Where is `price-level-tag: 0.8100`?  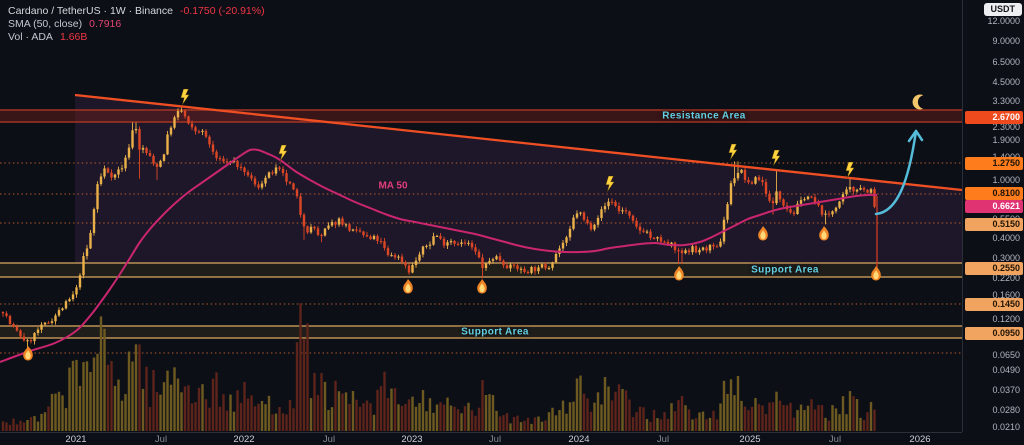
price-level-tag: 0.8100 is located at coordinates (994, 193).